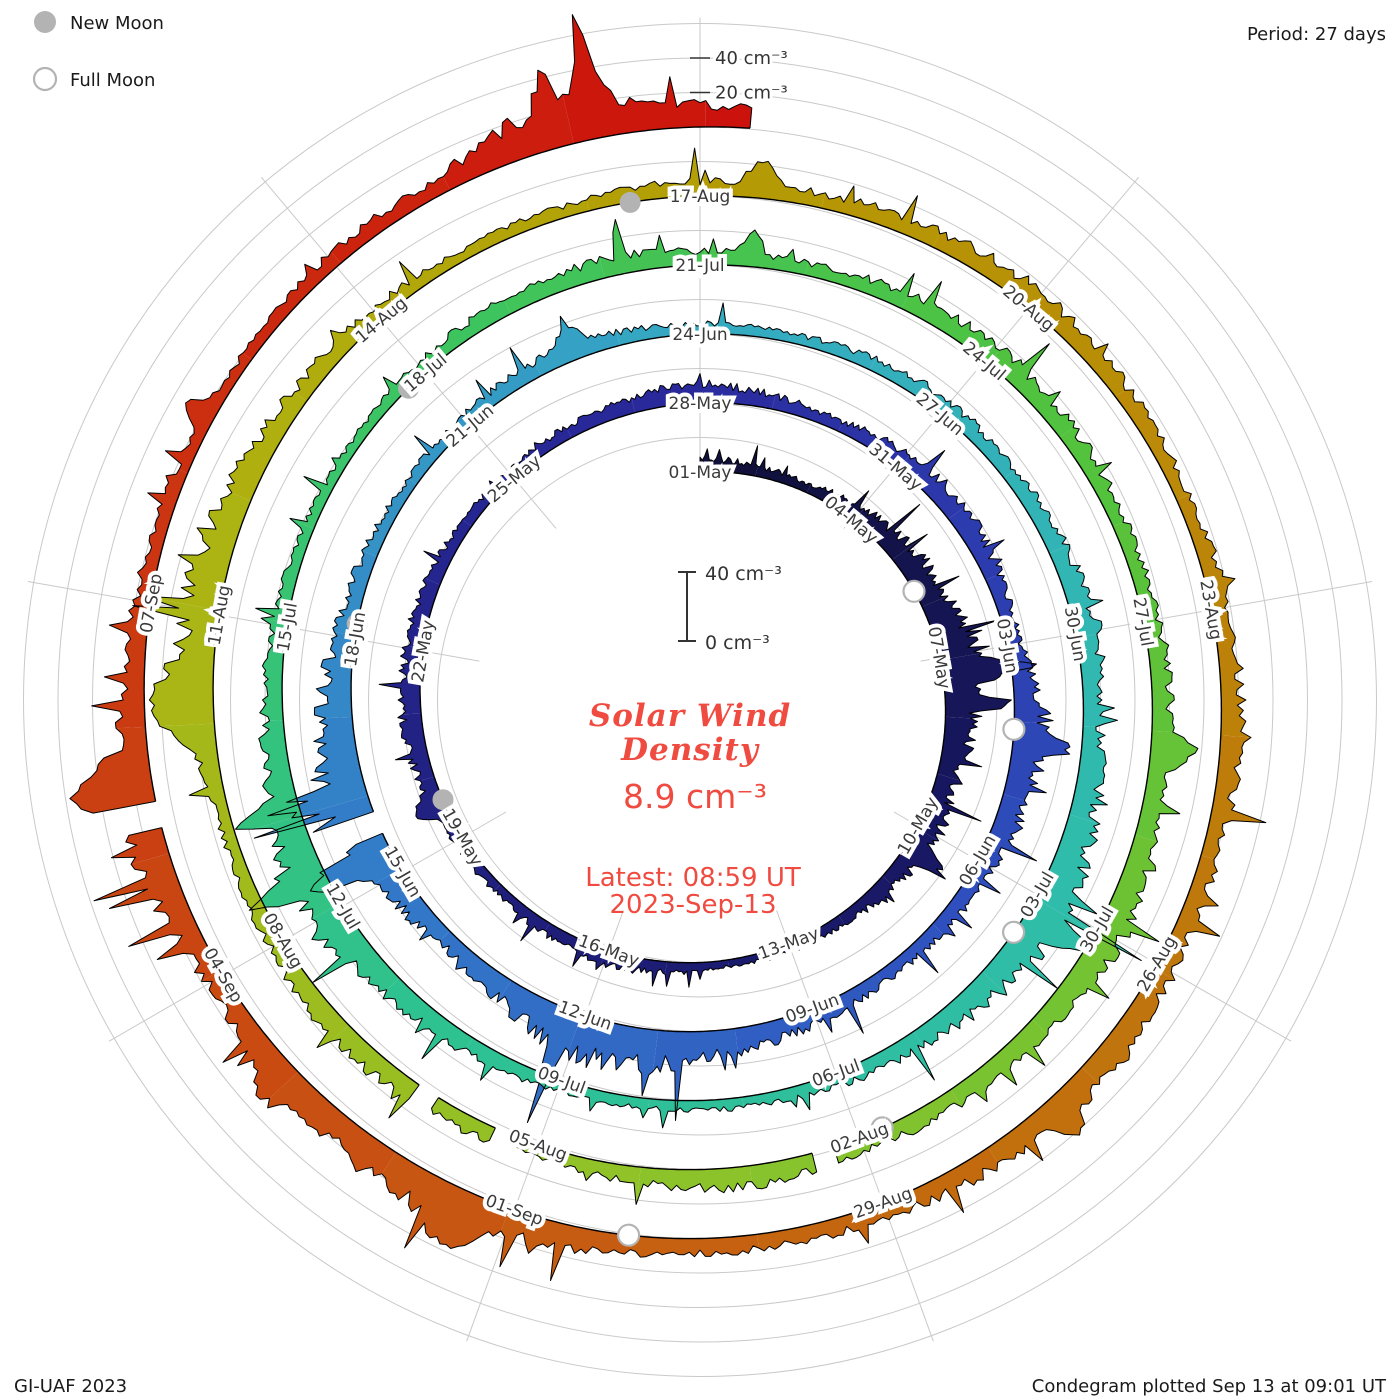 This screenshot has width=1400, height=1400. I want to click on date-label: 28-May, so click(700, 404).